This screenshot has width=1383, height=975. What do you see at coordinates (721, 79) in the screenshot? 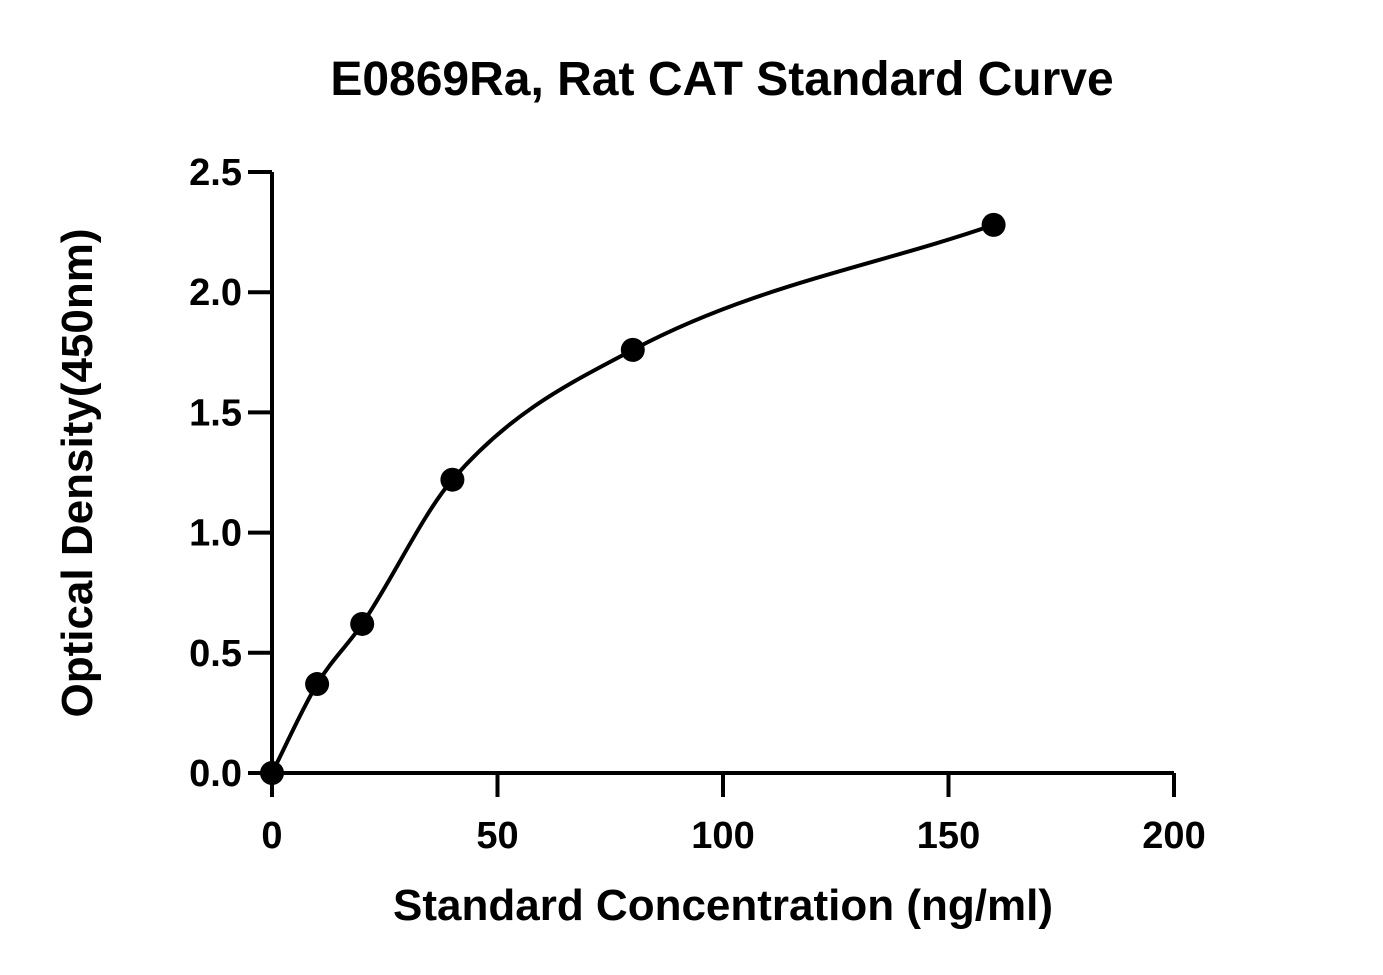
I see `chart-title: E0869Ra, Rat CAT Standard Curve` at bounding box center [721, 79].